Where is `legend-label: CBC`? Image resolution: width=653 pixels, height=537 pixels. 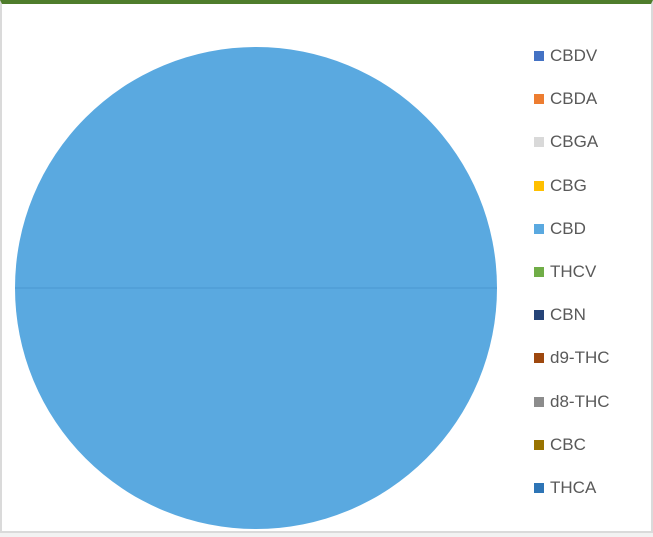 legend-label: CBC is located at coordinates (568, 444).